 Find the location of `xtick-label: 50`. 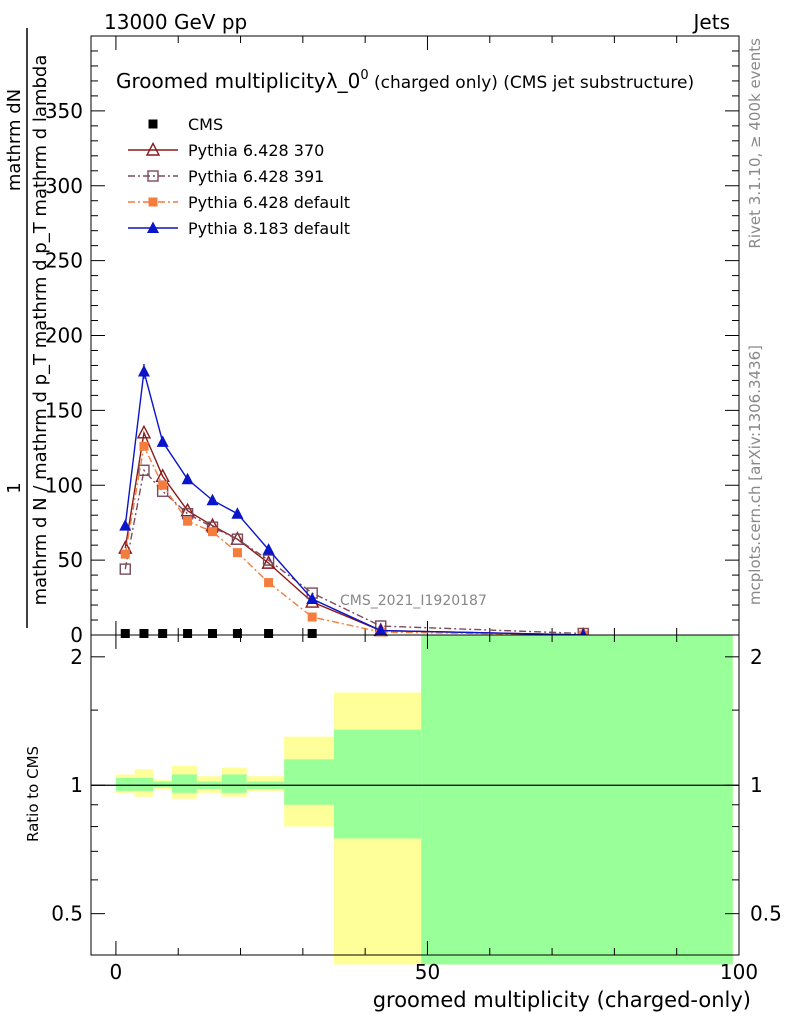

xtick-label: 50 is located at coordinates (427, 972).